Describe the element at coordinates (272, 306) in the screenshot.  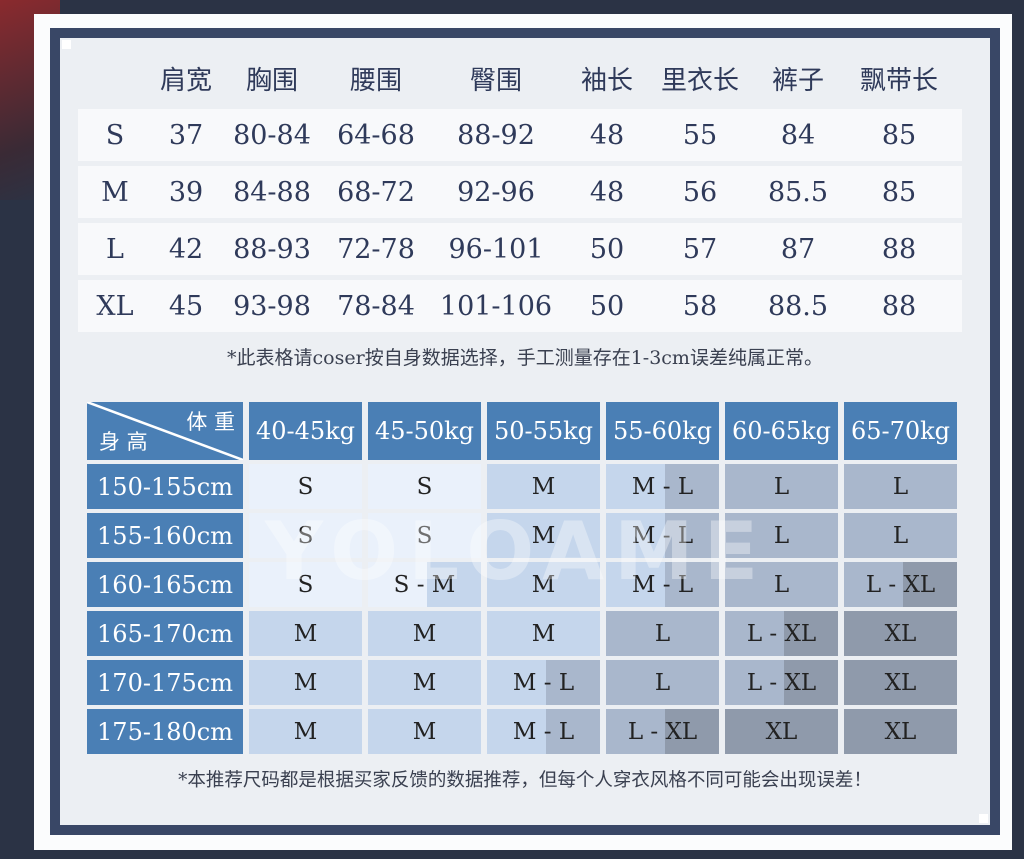
I see `table-cell: 93-98` at that location.